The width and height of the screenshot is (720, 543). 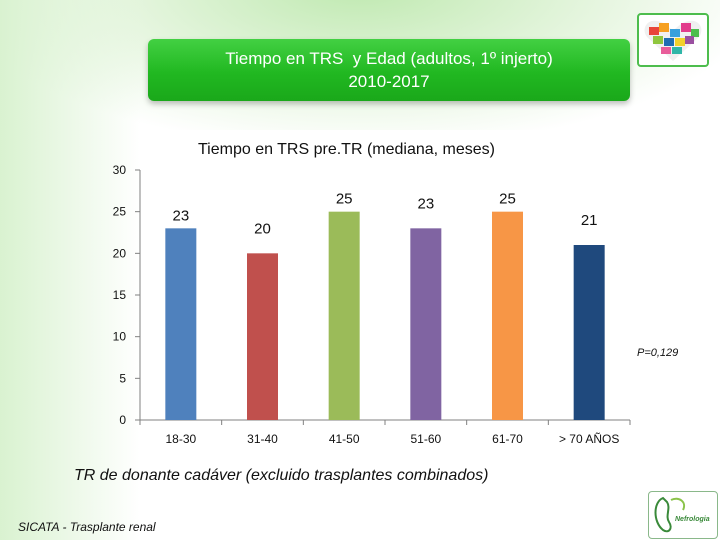 I want to click on bar-value-label: 21, so click(x=589, y=220).